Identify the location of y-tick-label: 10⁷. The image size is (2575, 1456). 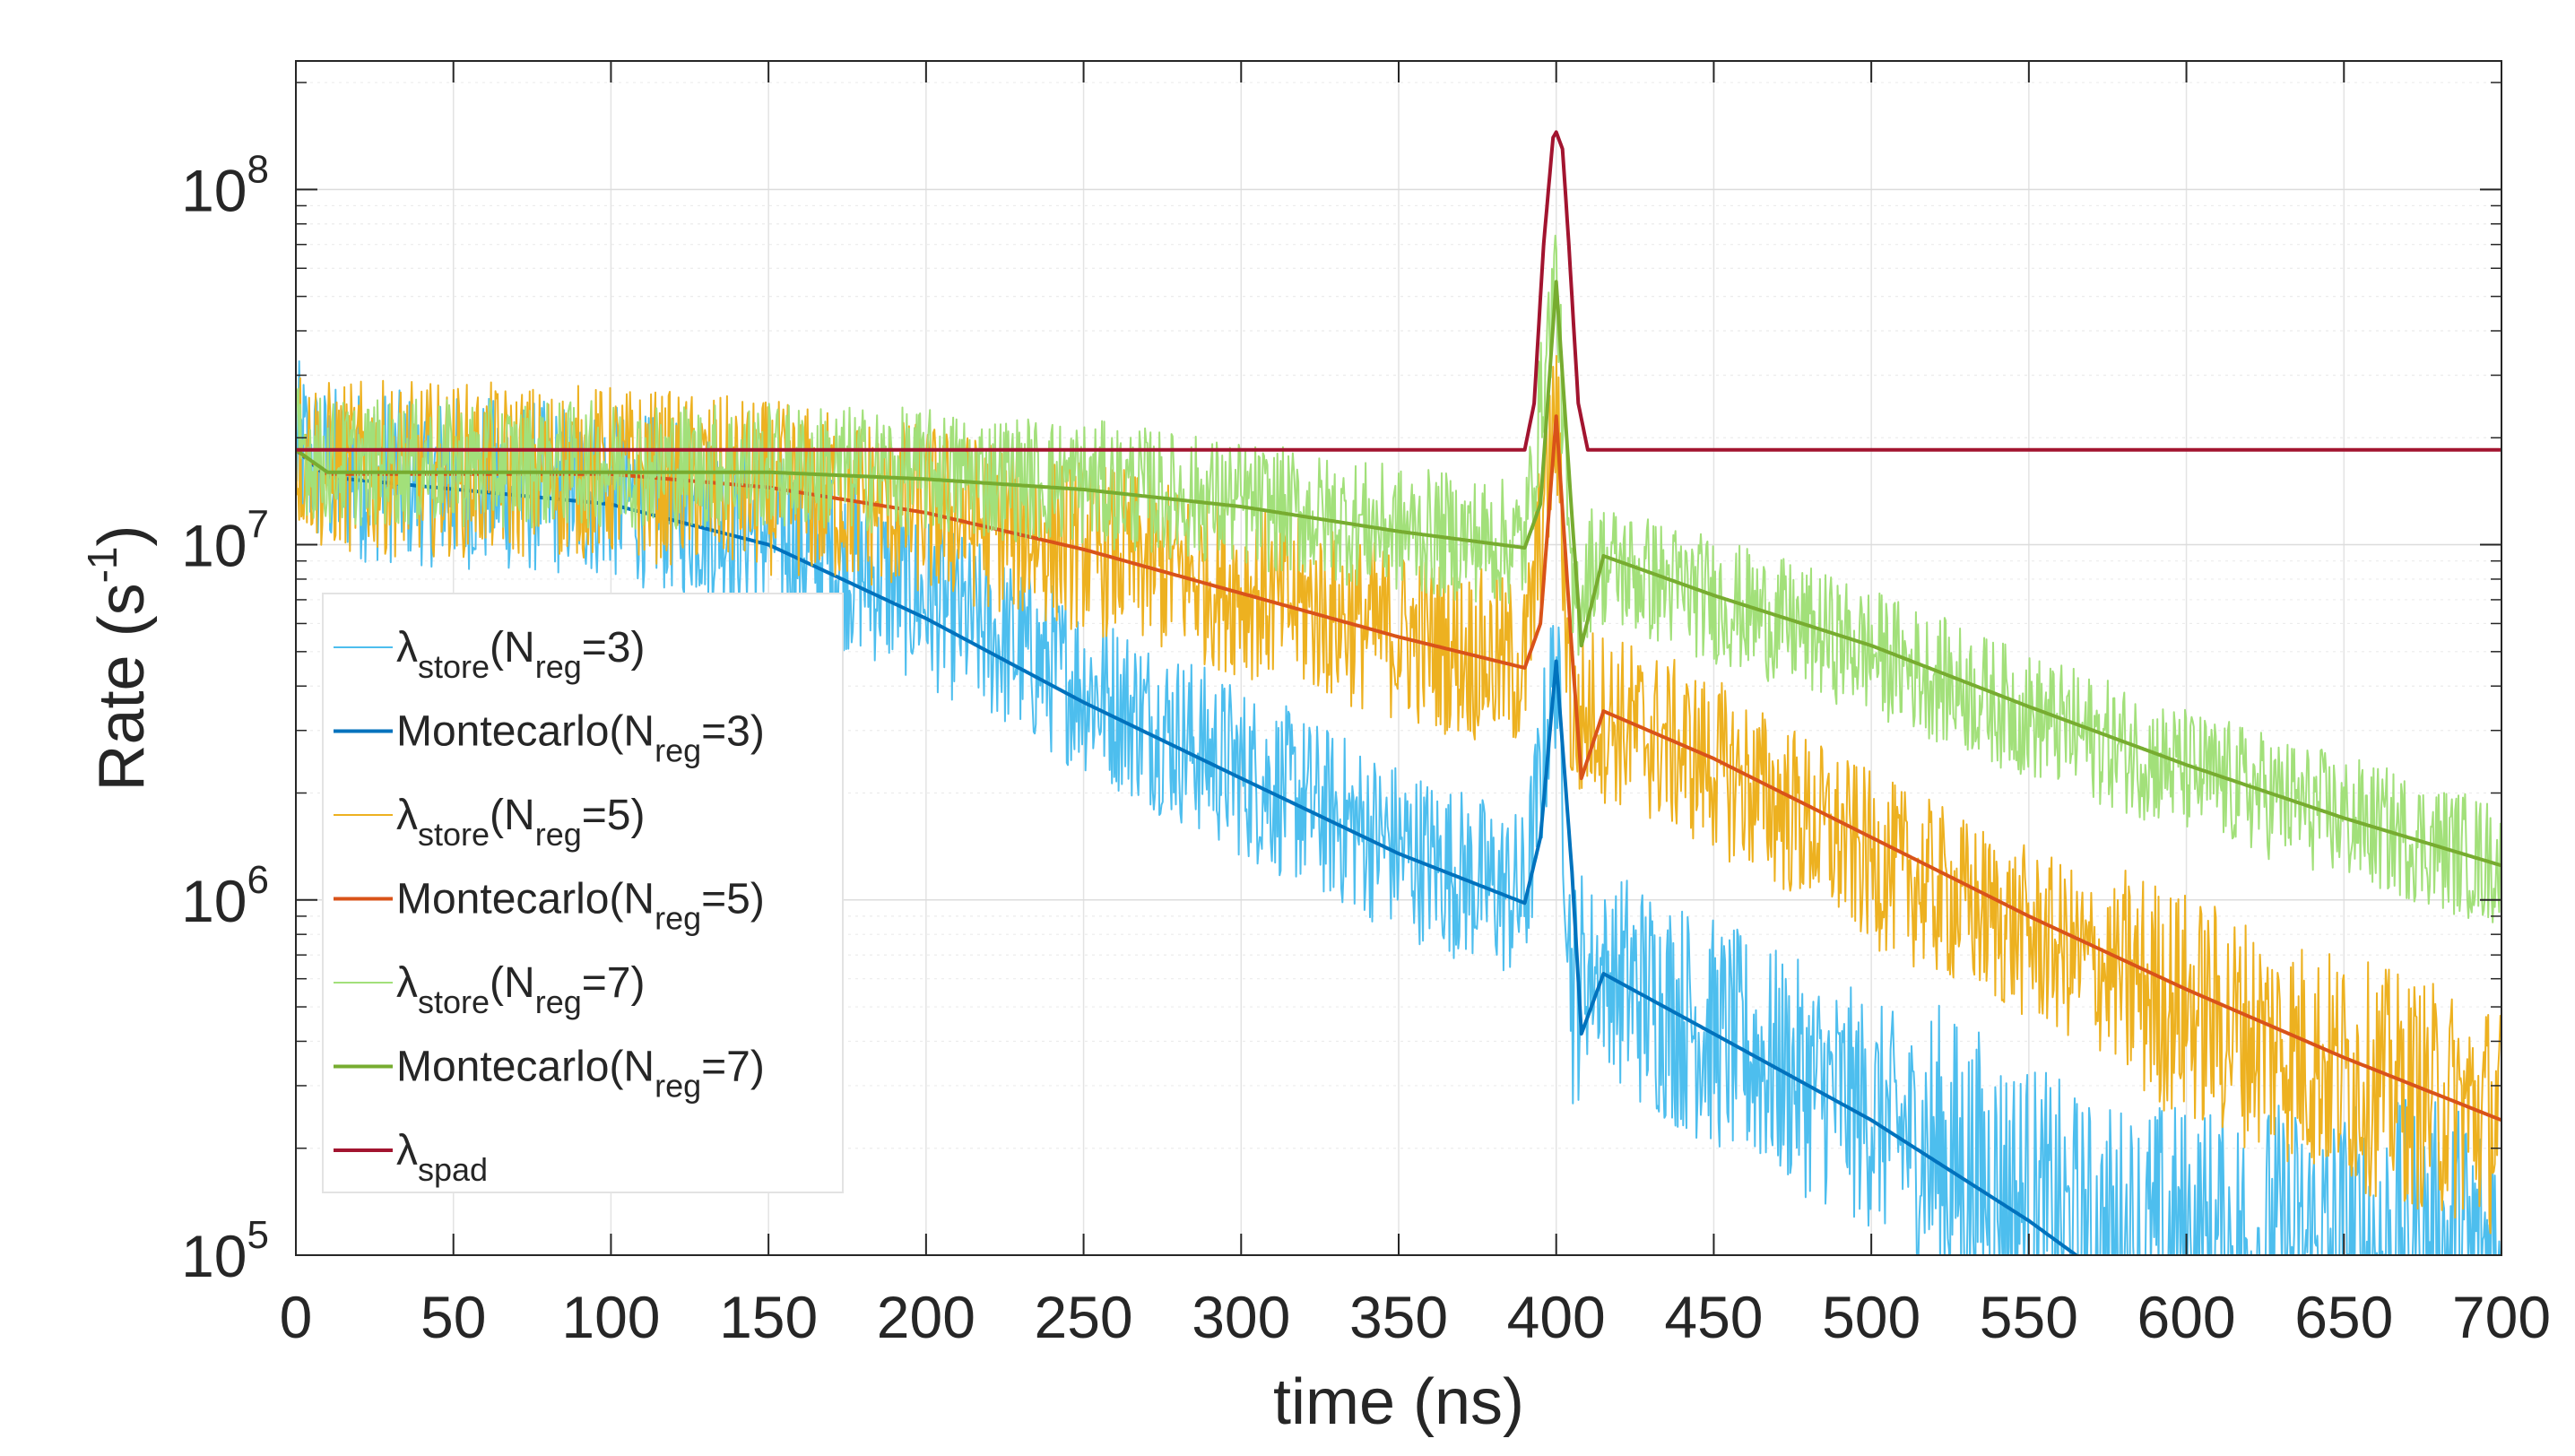
(225, 541).